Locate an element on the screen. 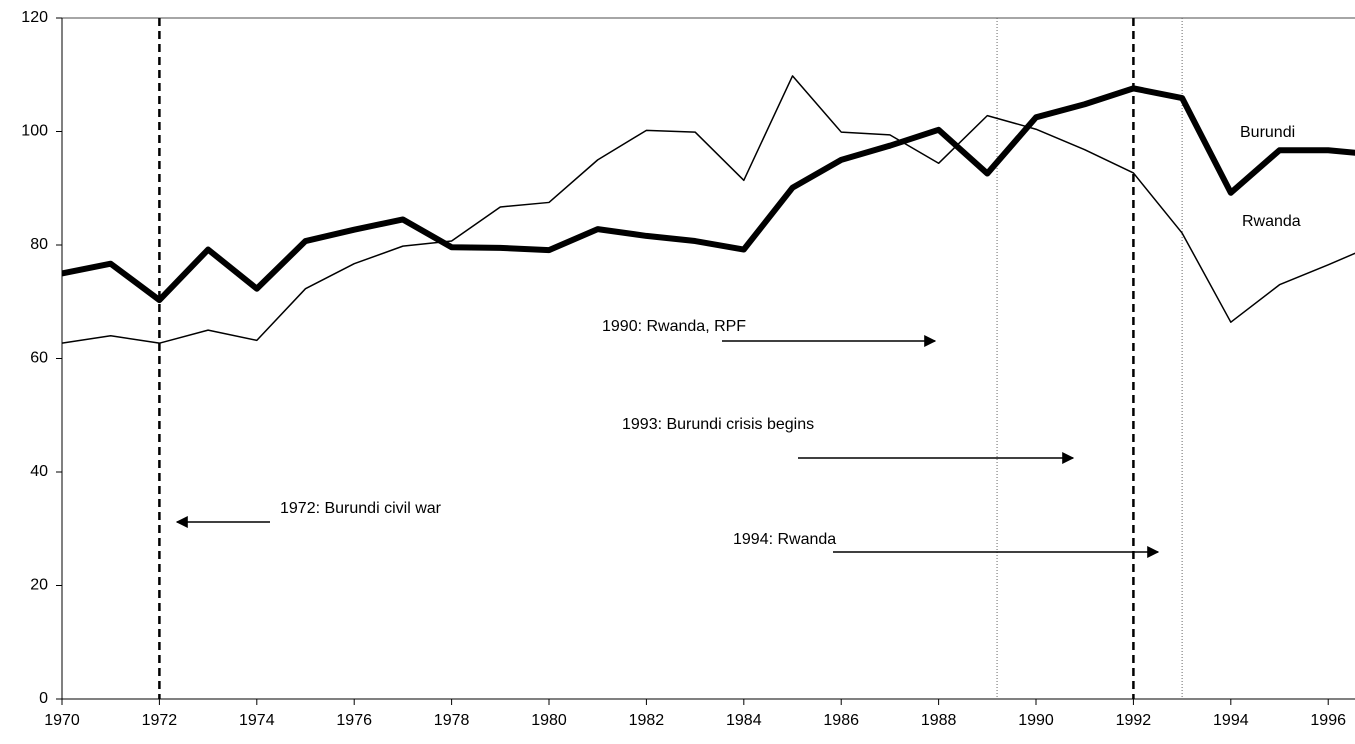  x-tick-label: 1984 is located at coordinates (744, 720).